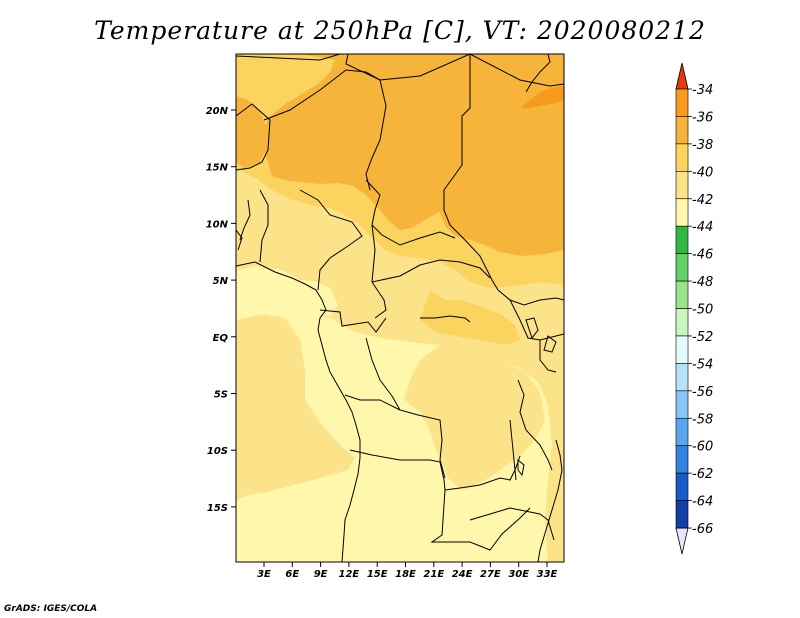 Image resolution: width=800 pixels, height=618 pixels. What do you see at coordinates (702, 502) in the screenshot?
I see `colorbar-label: -64` at bounding box center [702, 502].